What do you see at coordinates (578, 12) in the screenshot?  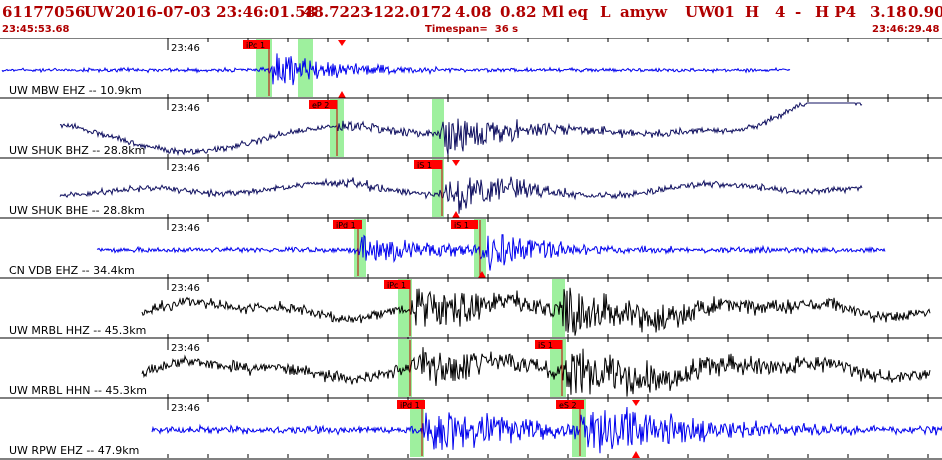 I see `event-type: eq` at bounding box center [578, 12].